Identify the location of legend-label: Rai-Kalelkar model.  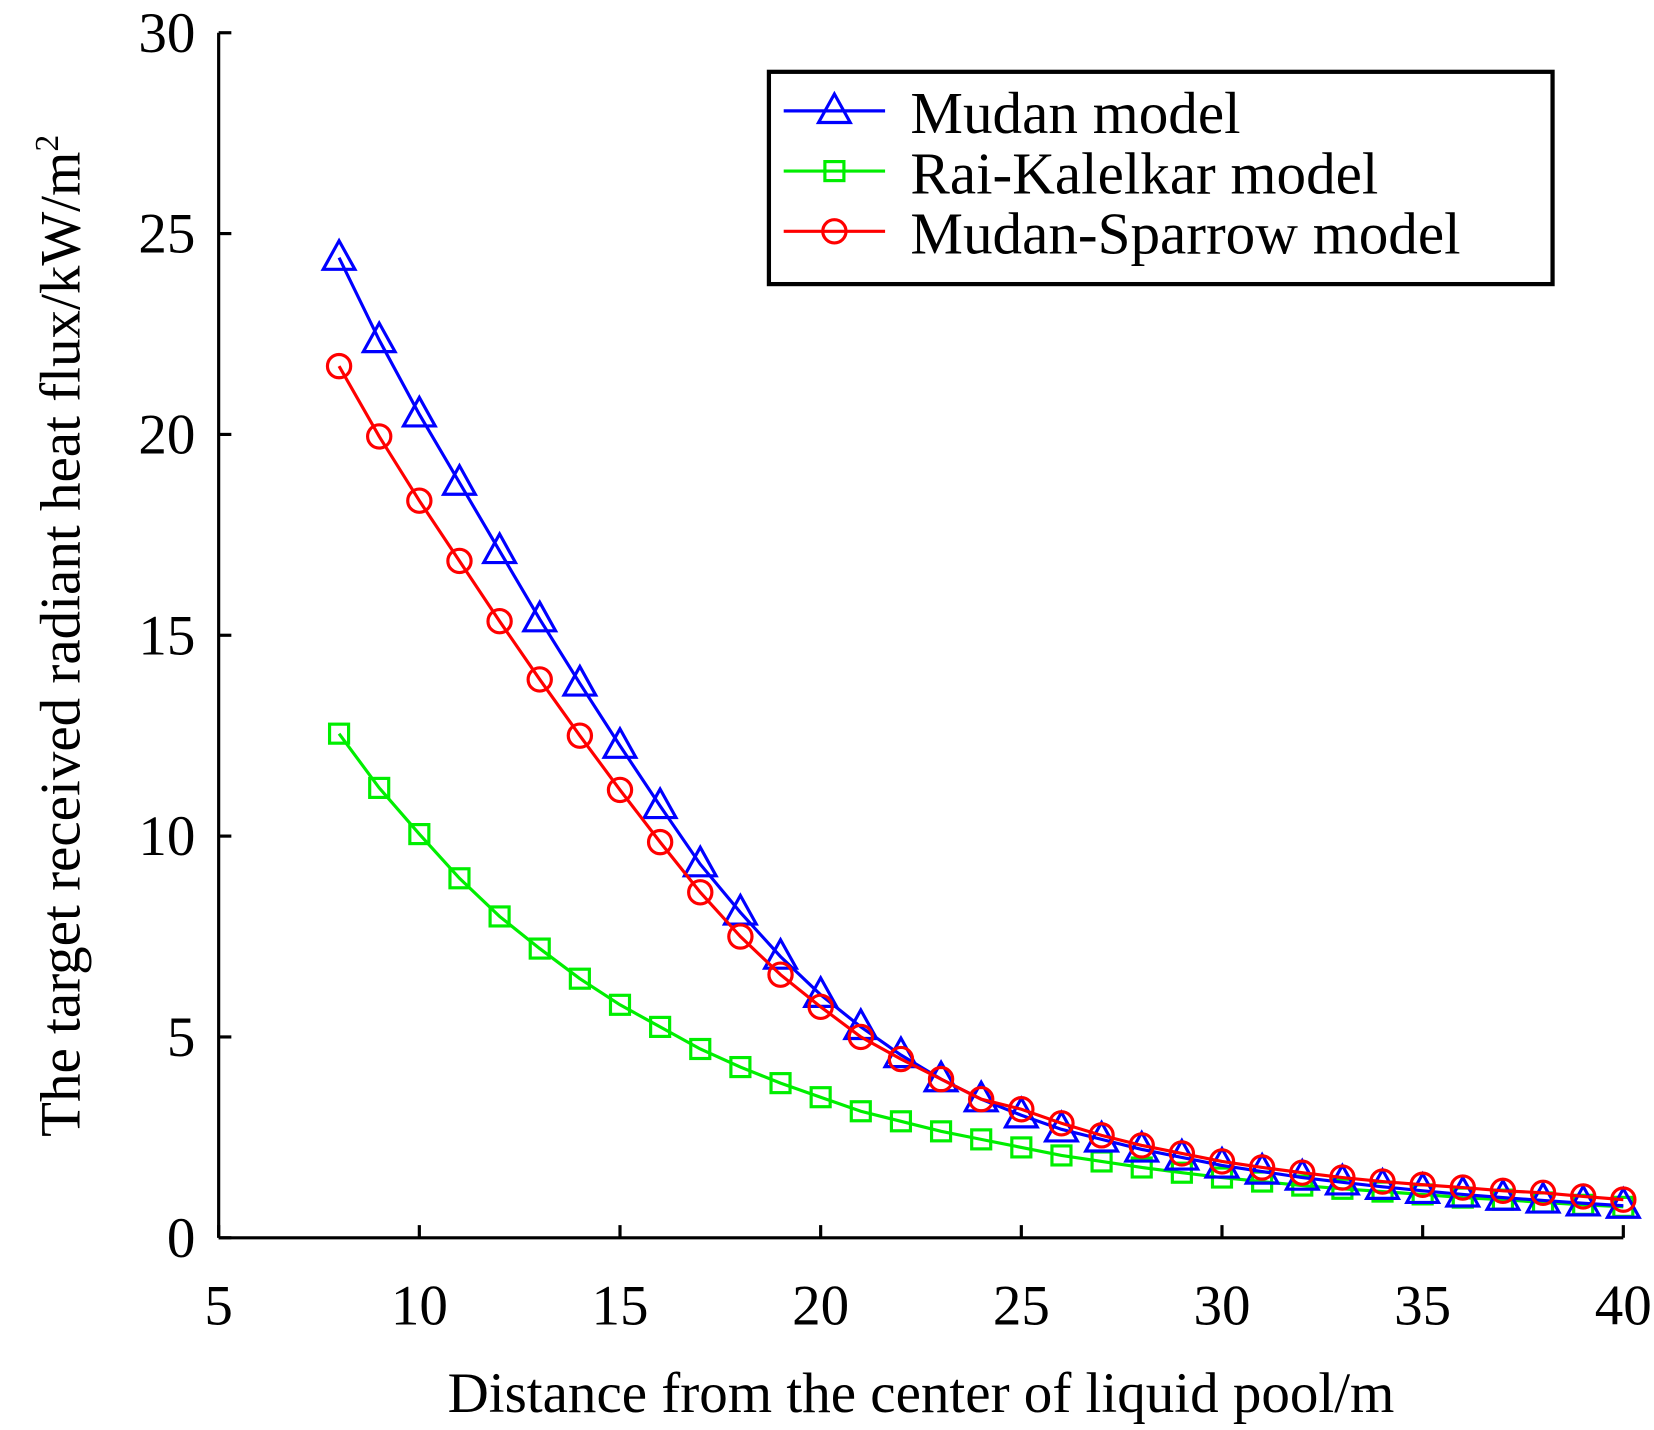
(1144, 173).